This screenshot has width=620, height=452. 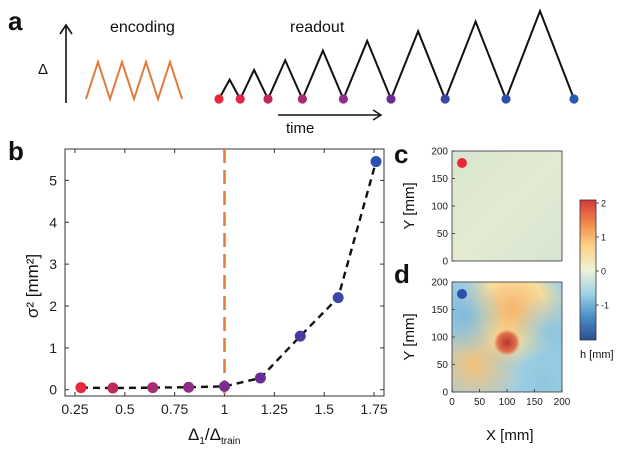 I want to click on time-arrowhead, so click(x=377, y=115).